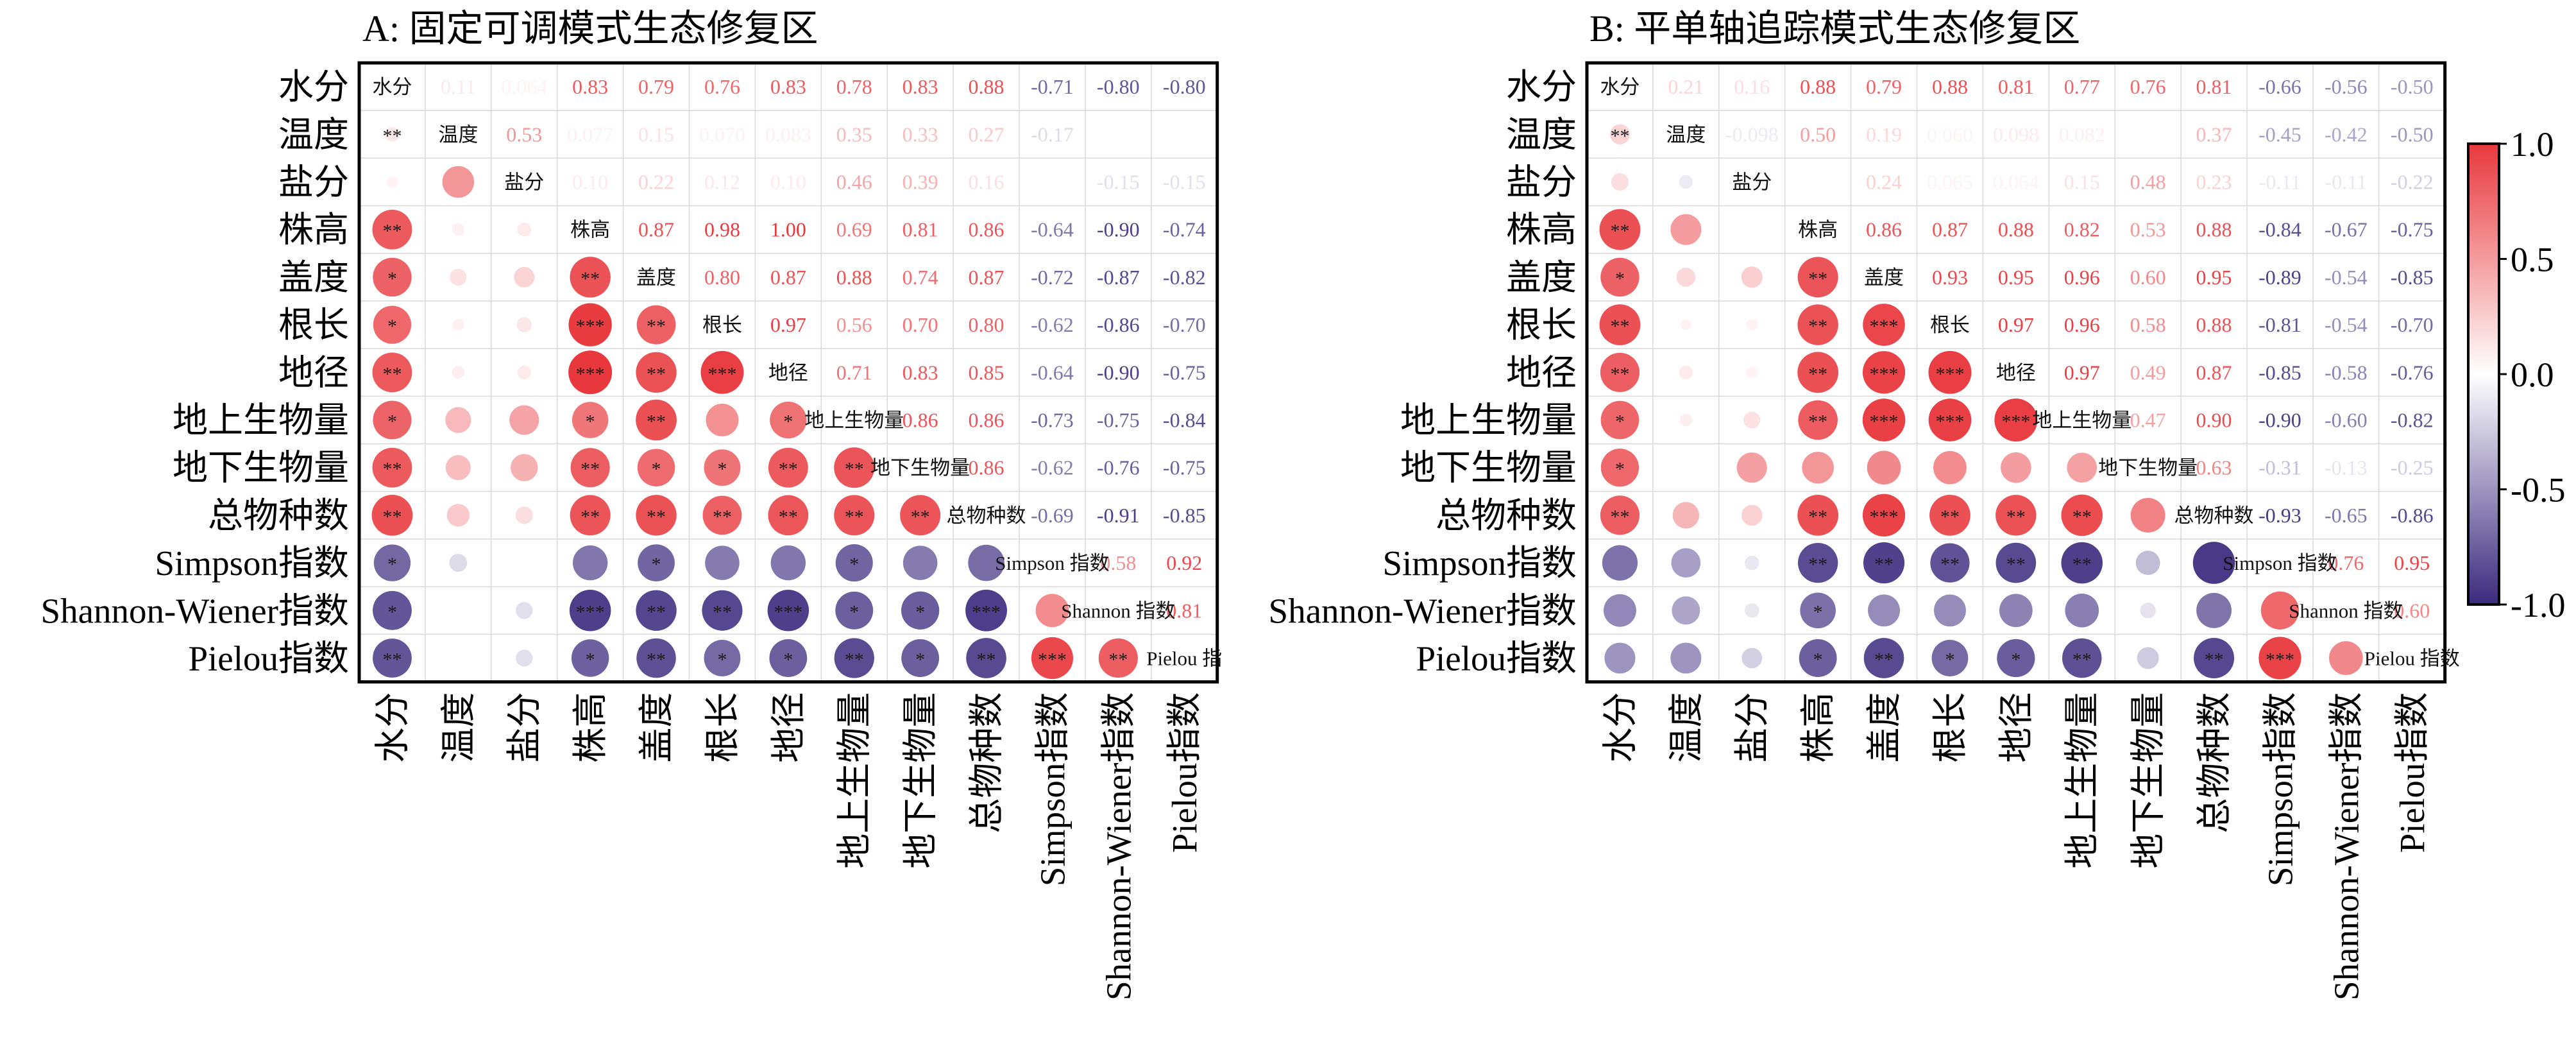  What do you see at coordinates (2279, 229) in the screenshot?
I see `p1-corr-value: -0.84` at bounding box center [2279, 229].